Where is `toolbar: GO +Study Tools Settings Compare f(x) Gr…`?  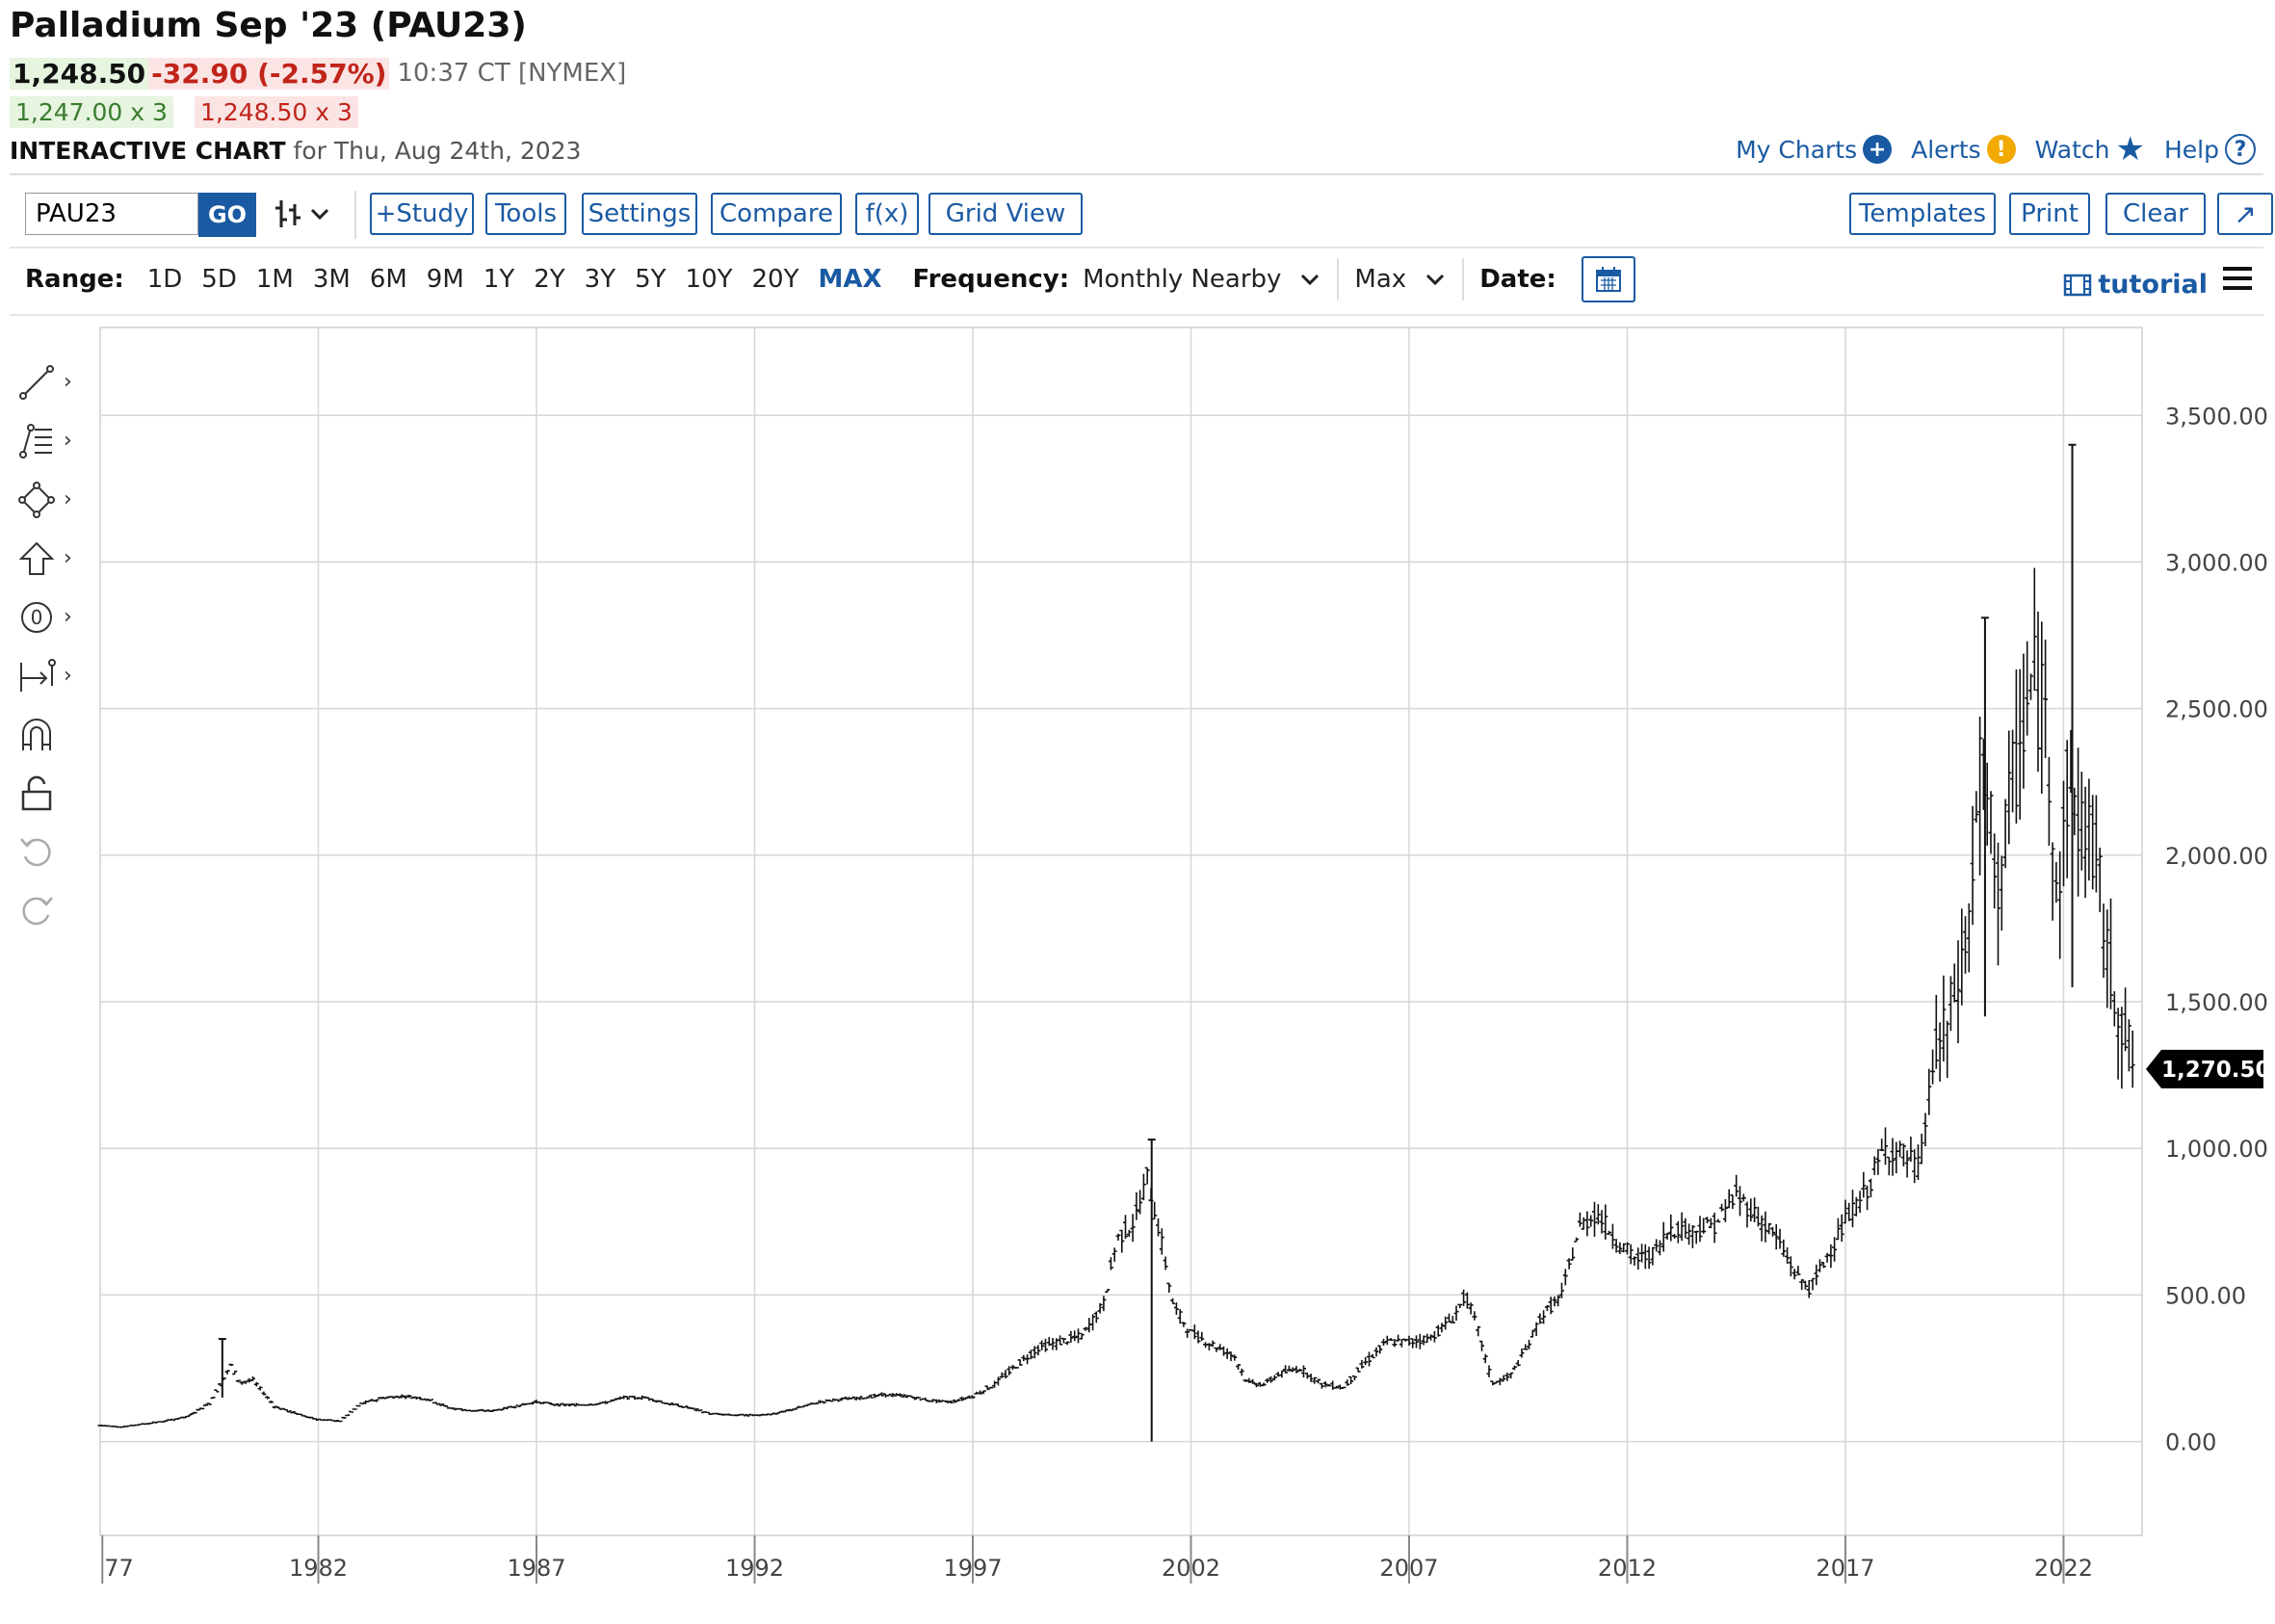
toolbar: GO +Study Tools Settings Compare f(x) Gr… is located at coordinates (1149, 216).